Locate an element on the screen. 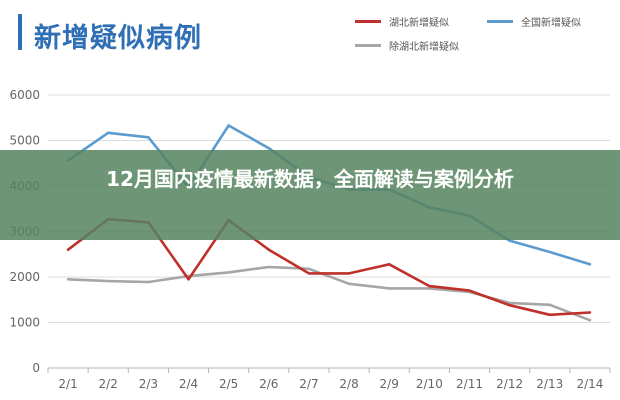  legend-item-hubei: 湖北新增疑似 is located at coordinates (402, 21).